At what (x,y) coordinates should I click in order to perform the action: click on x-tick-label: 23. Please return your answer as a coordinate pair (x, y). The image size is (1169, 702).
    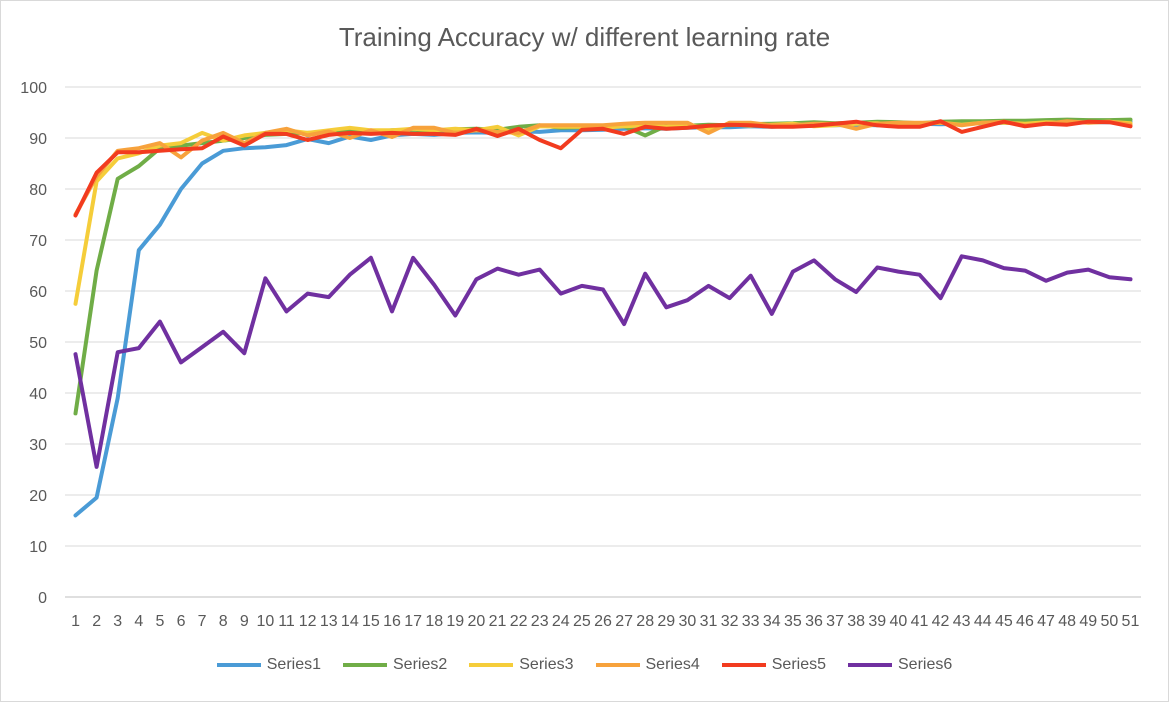
    Looking at the image, I should click on (540, 621).